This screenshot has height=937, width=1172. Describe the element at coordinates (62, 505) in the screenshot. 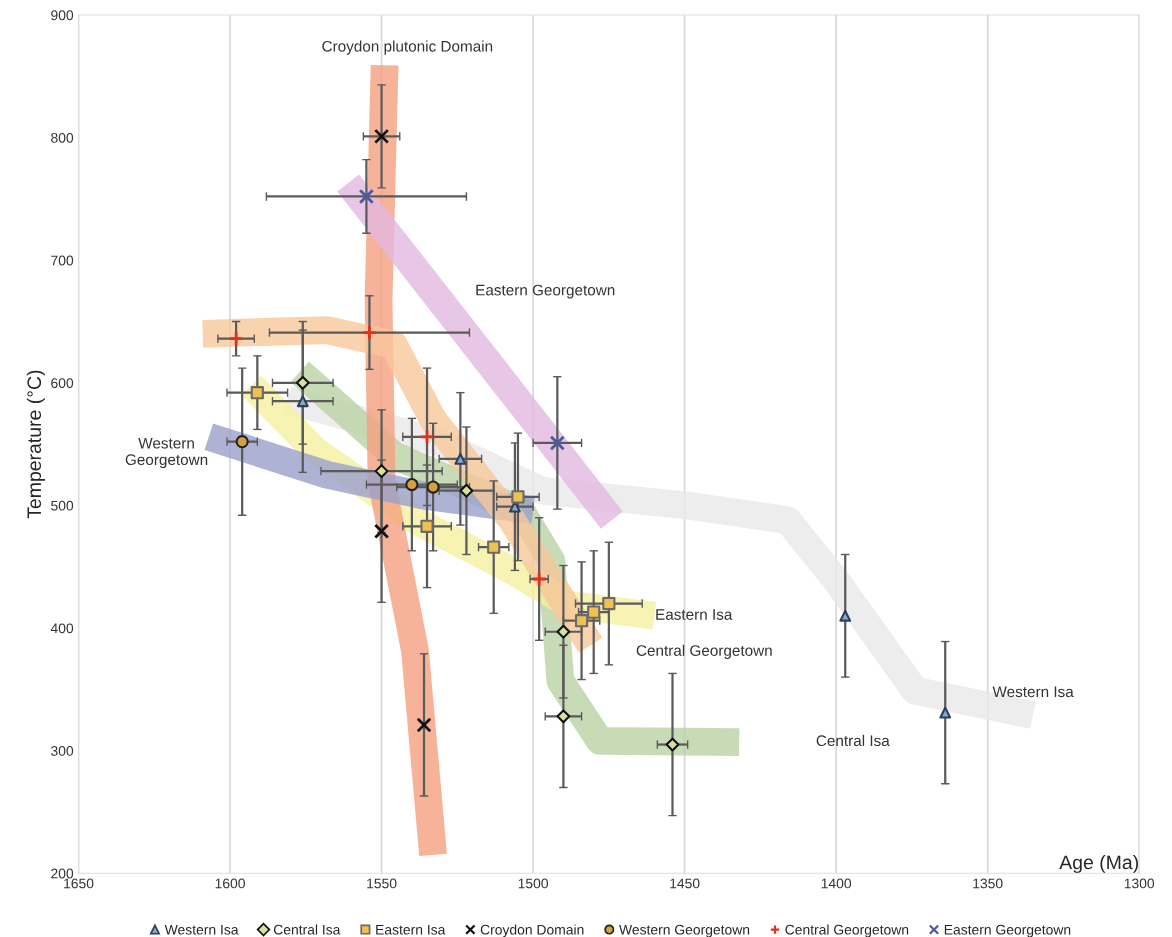

I see `y-tick-label: 500` at that location.